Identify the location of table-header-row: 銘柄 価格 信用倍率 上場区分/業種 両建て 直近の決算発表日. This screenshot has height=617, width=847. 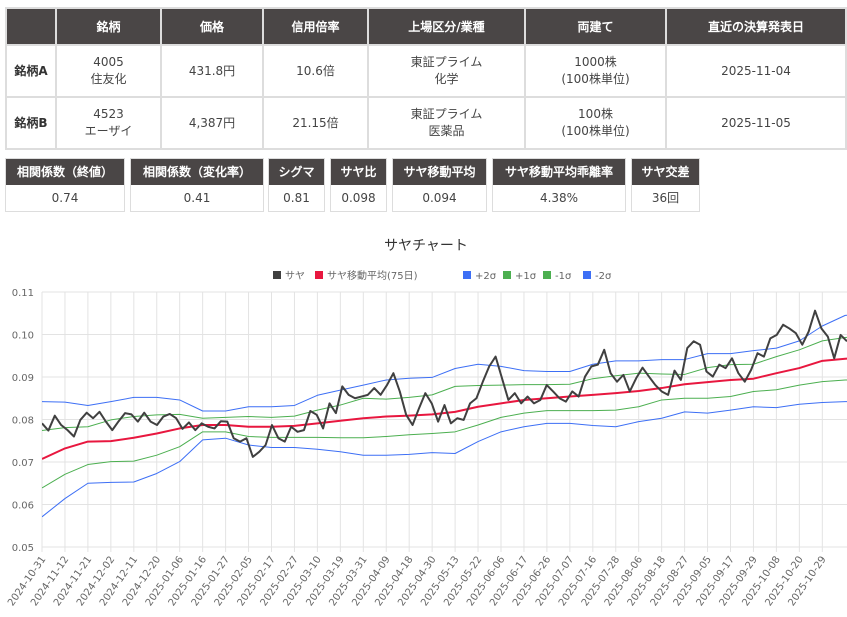
(426, 26).